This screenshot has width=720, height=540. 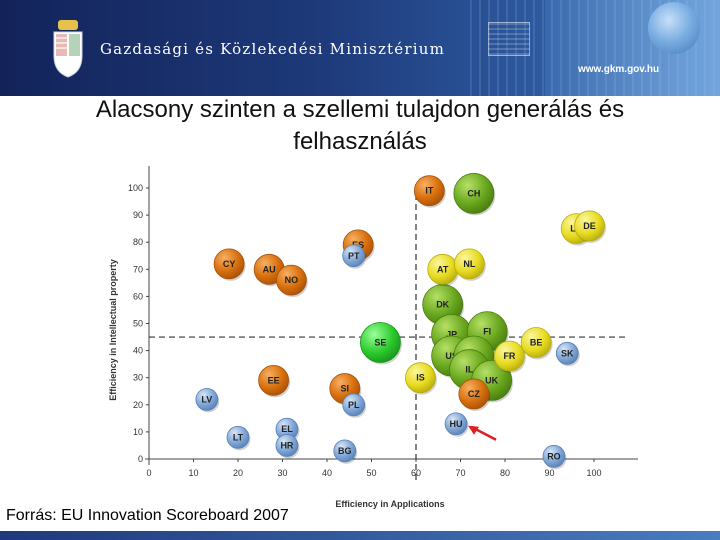 I want to click on bubble-ee: EE, so click(x=274, y=381).